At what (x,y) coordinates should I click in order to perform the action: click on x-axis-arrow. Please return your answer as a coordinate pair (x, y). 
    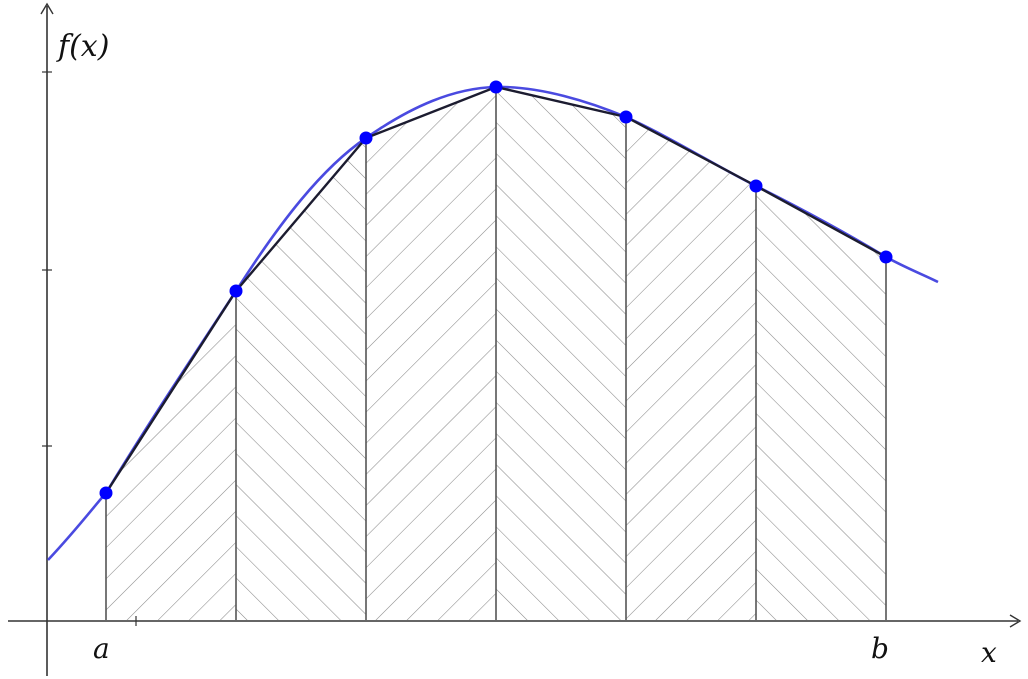
    Looking at the image, I should click on (1015, 621).